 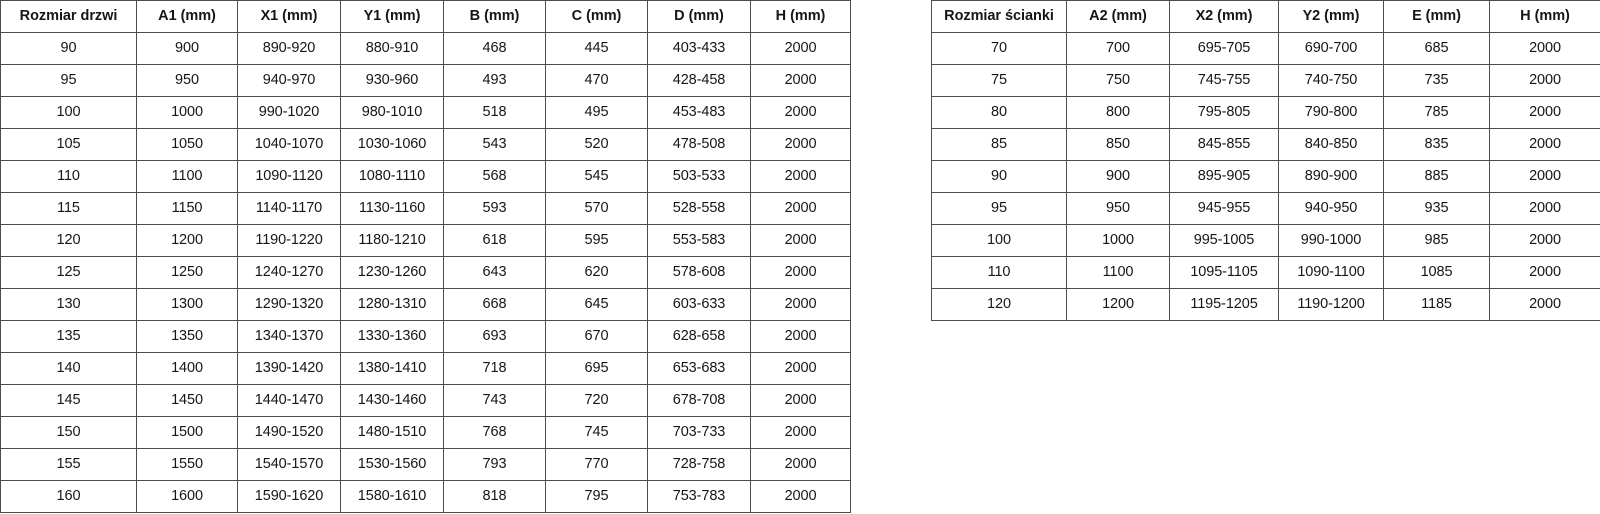 I want to click on table-cell: 545, so click(x=596, y=176).